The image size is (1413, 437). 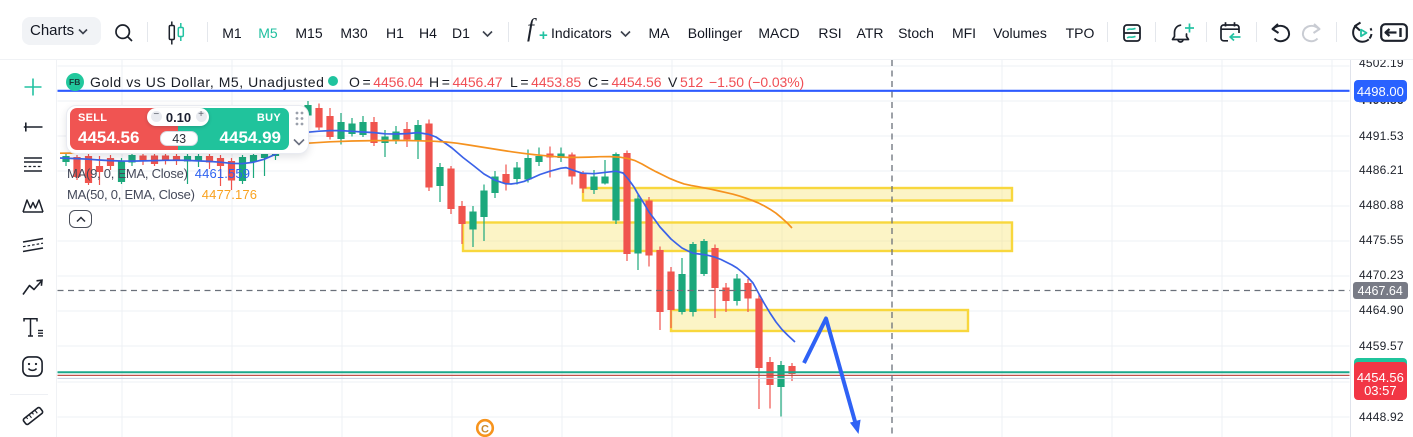 What do you see at coordinates (485, 429) in the screenshot?
I see `svg-text: C` at bounding box center [485, 429].